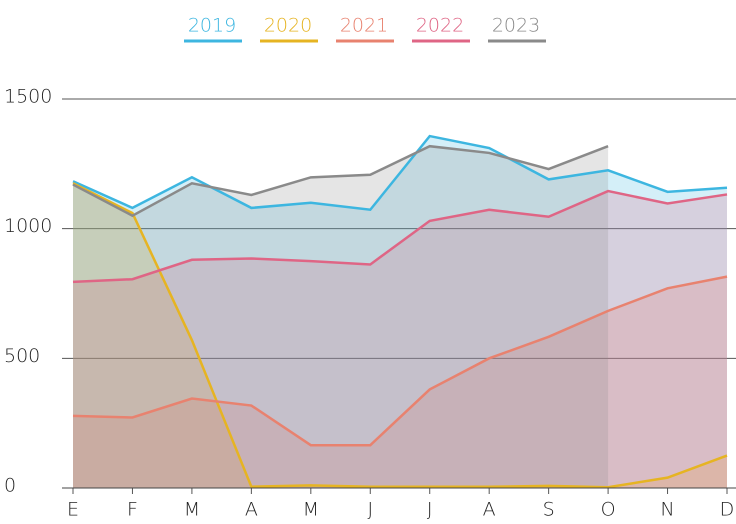 The height and width of the screenshot is (524, 736). Describe the element at coordinates (440, 26) in the screenshot. I see `legend-label: 2022` at that location.